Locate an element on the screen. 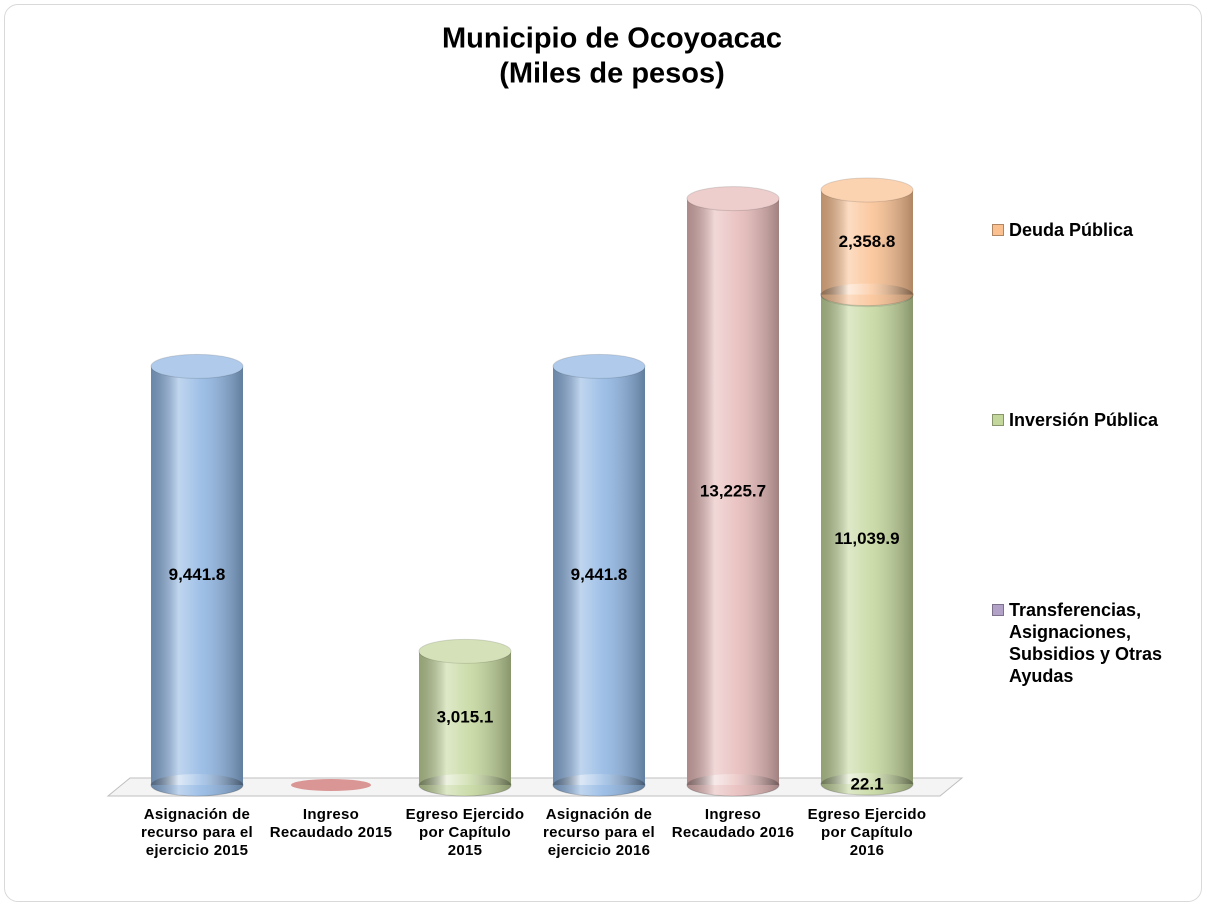 Image resolution: width=1208 pixels, height=908 pixels. x-tick-label: Egreso Ejercido por Capítulo 2016 is located at coordinates (867, 832).